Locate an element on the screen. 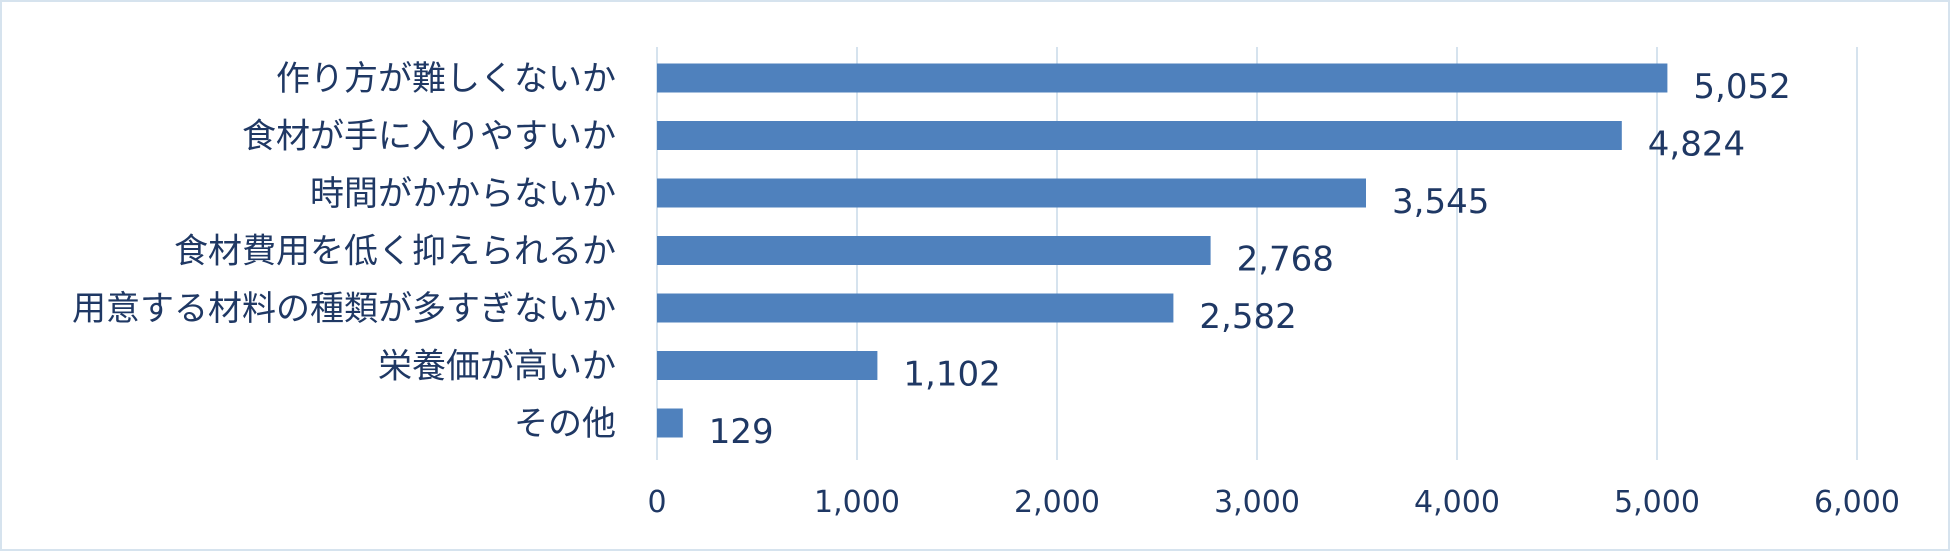  data-label: 4,824 is located at coordinates (1696, 145).